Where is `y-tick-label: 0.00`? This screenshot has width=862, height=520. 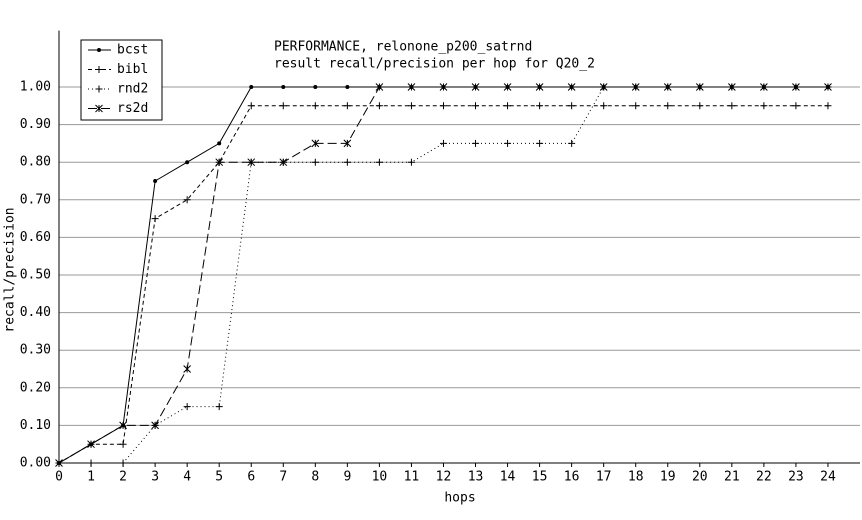 y-tick-label: 0.00 is located at coordinates (35, 463).